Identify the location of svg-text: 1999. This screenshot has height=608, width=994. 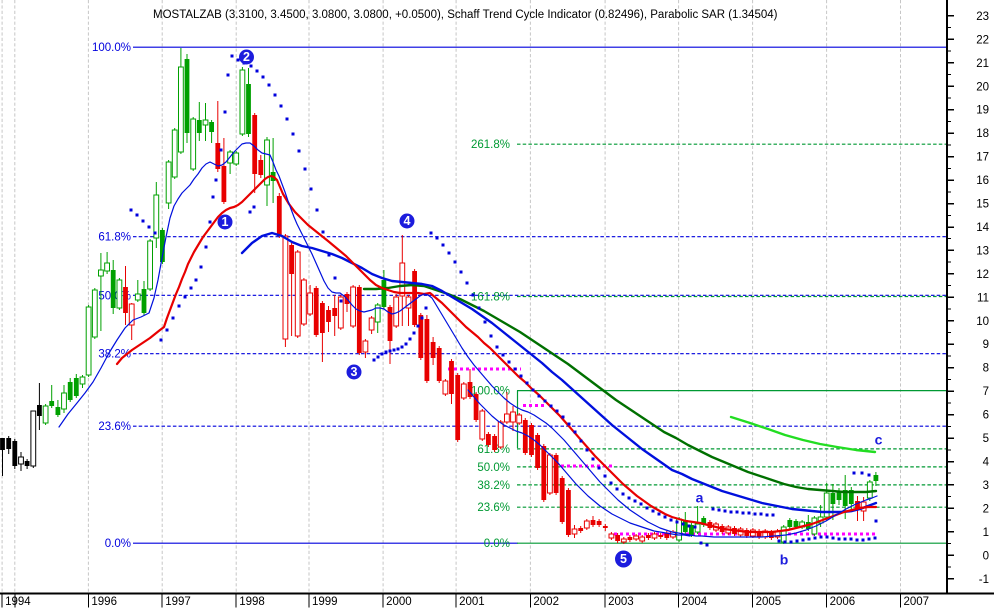
(325, 602).